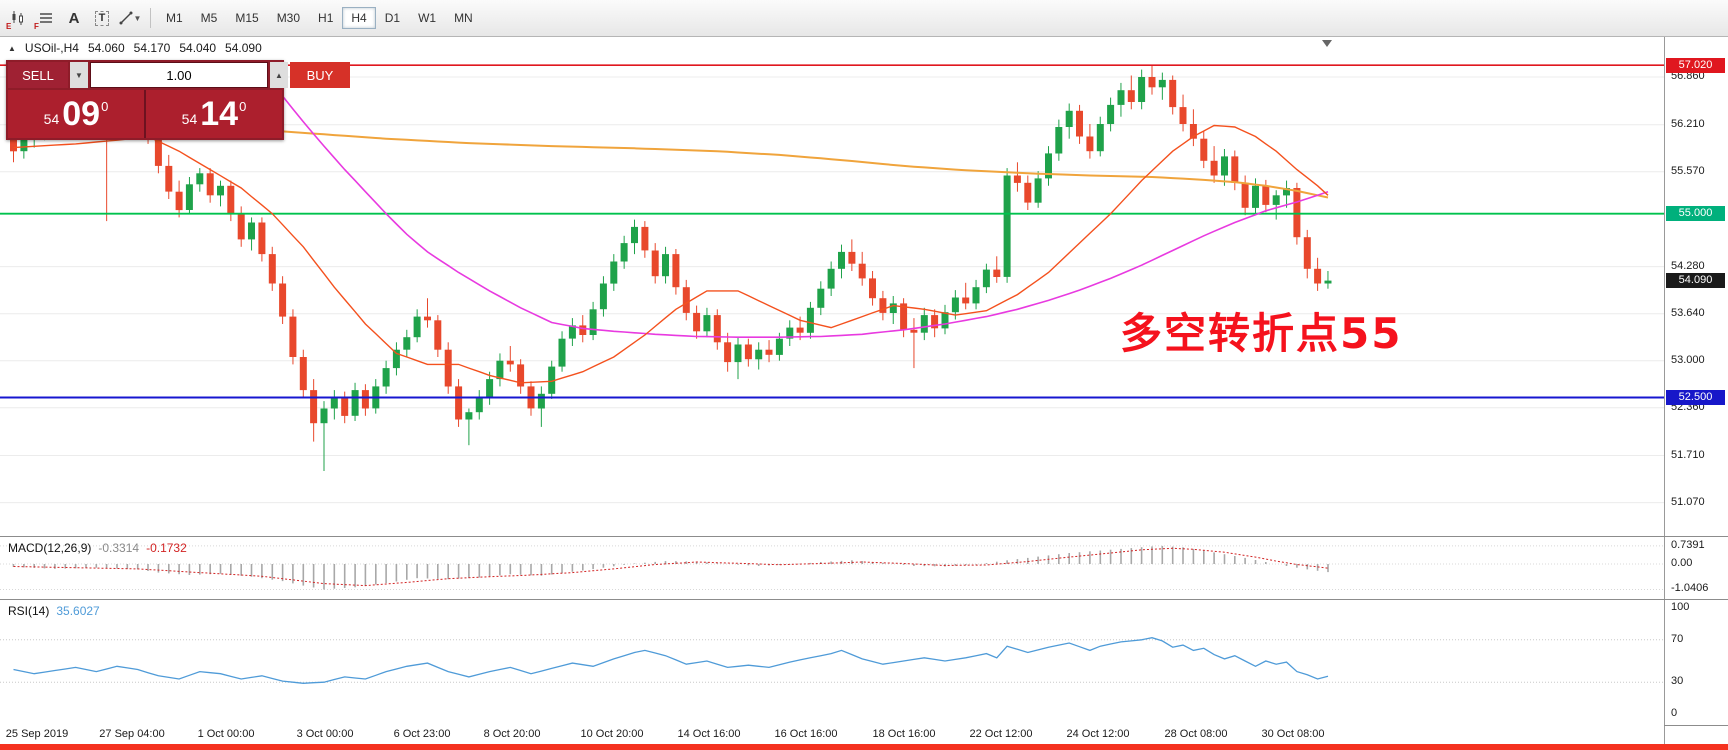 Image resolution: width=1728 pixels, height=750 pixels. What do you see at coordinates (51, 119) in the screenshot?
I see `bid-integer: 54` at bounding box center [51, 119].